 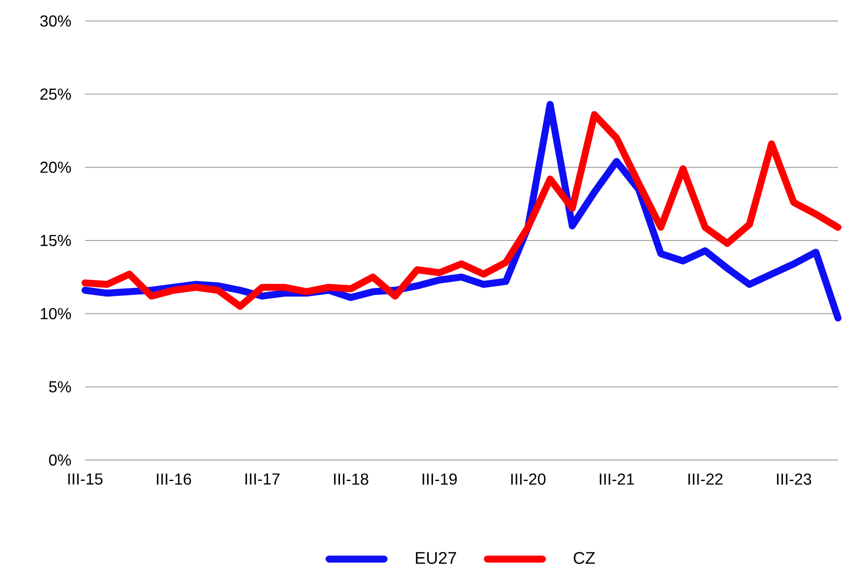 I want to click on x-tick-label: III-21, so click(x=617, y=479).